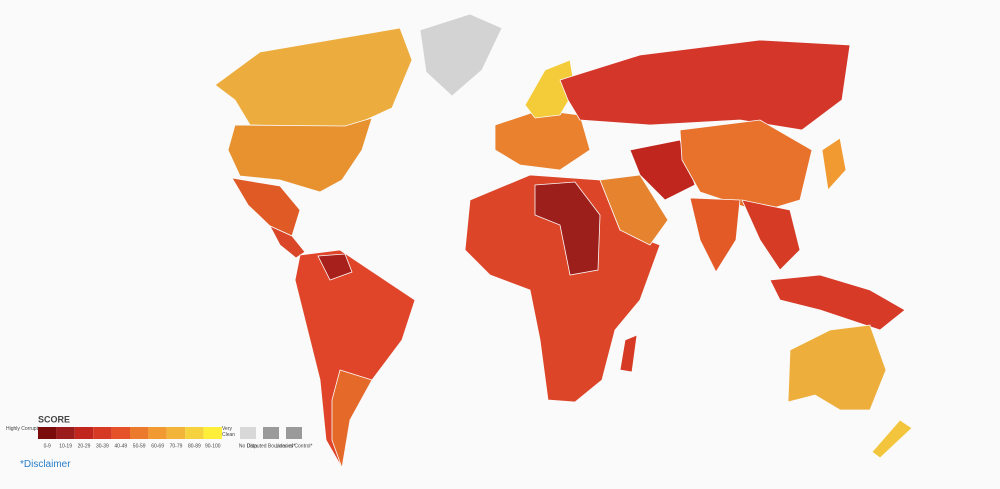 The height and width of the screenshot is (489, 1000). I want to click on new-zealand, so click(892, 439).